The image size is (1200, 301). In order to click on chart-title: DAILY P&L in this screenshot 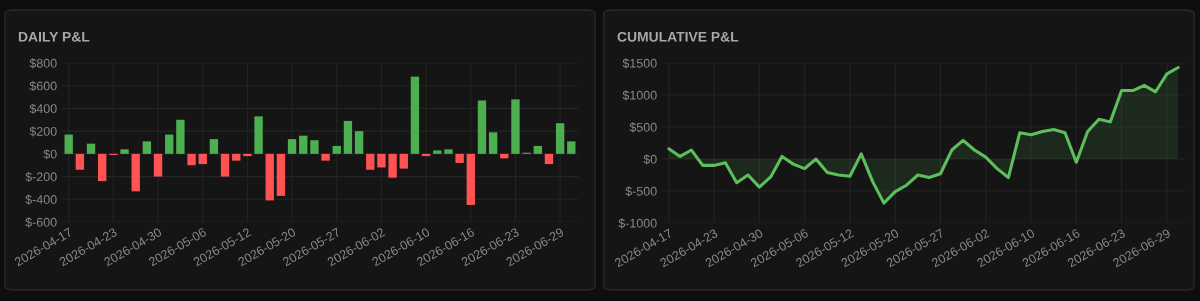, I will do `click(54, 36)`.